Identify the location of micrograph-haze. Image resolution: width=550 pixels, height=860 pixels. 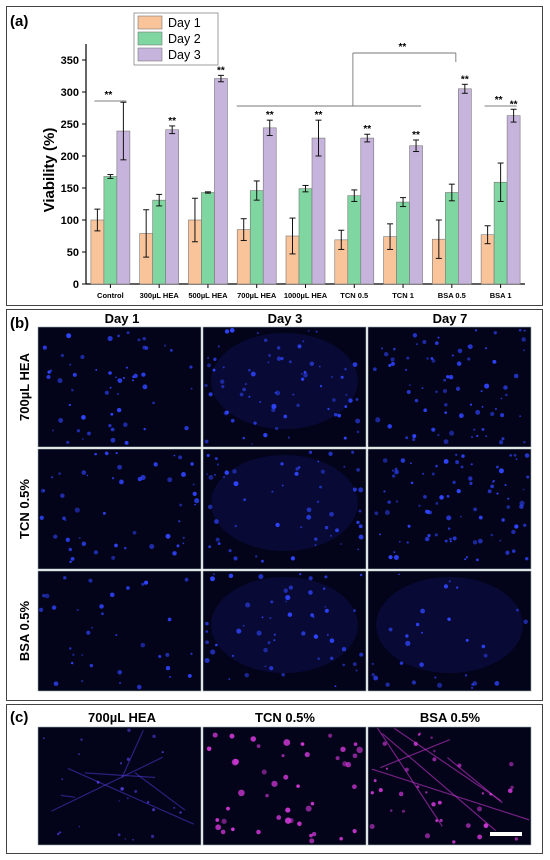
(284, 381).